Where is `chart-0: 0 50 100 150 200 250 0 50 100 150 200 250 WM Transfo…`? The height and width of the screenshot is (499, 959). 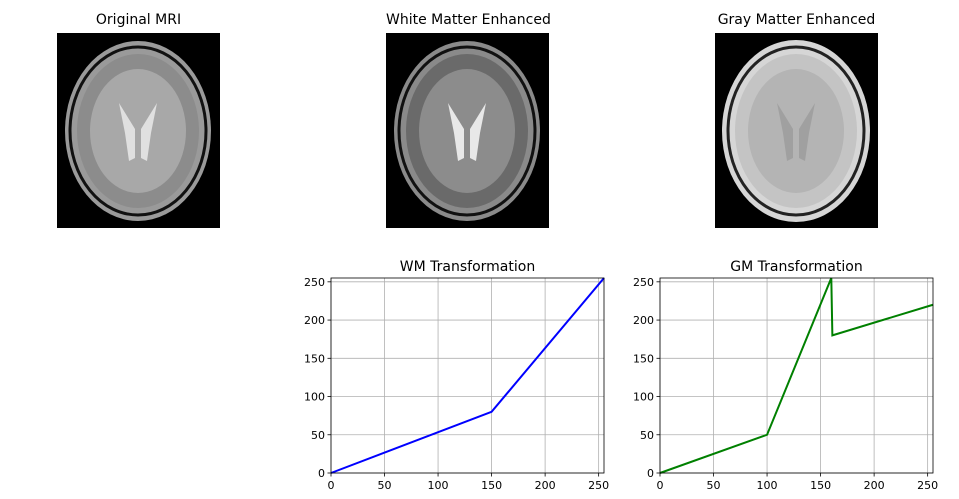 chart-0: 0 50 100 150 200 250 0 50 100 150 200 250 WM Transfo… is located at coordinates (456, 375).